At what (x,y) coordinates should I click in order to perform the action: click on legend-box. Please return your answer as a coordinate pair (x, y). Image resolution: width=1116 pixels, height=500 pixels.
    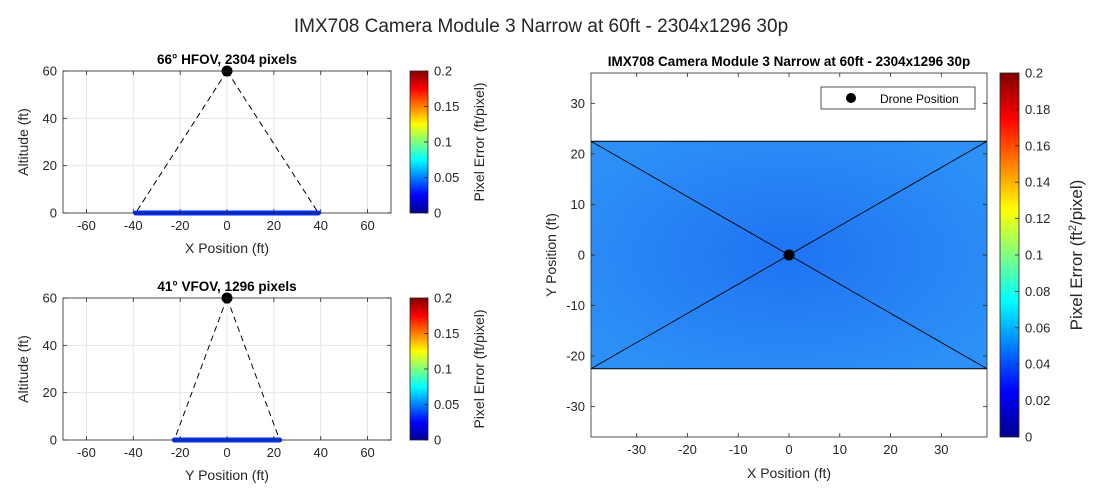
    Looking at the image, I should click on (898, 98).